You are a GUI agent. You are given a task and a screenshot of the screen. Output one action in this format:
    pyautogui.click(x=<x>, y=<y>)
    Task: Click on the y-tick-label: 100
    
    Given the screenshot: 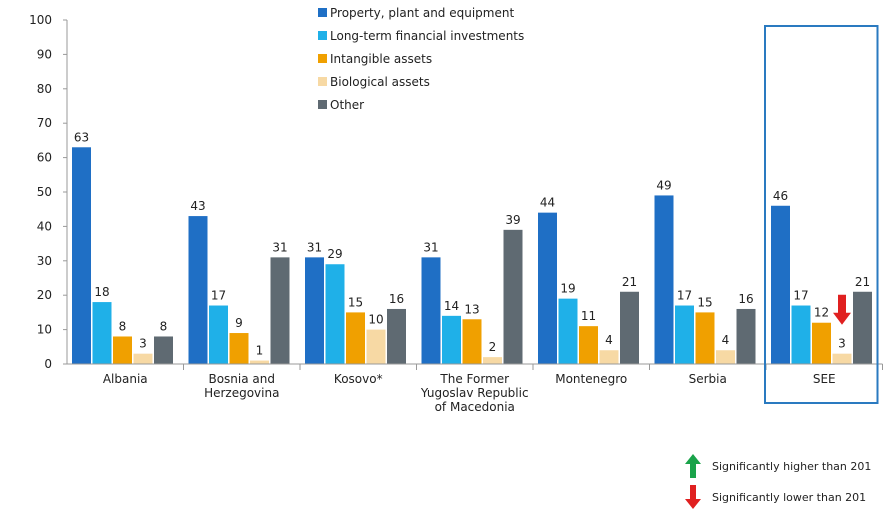 What is the action you would take?
    pyautogui.click(x=40, y=20)
    